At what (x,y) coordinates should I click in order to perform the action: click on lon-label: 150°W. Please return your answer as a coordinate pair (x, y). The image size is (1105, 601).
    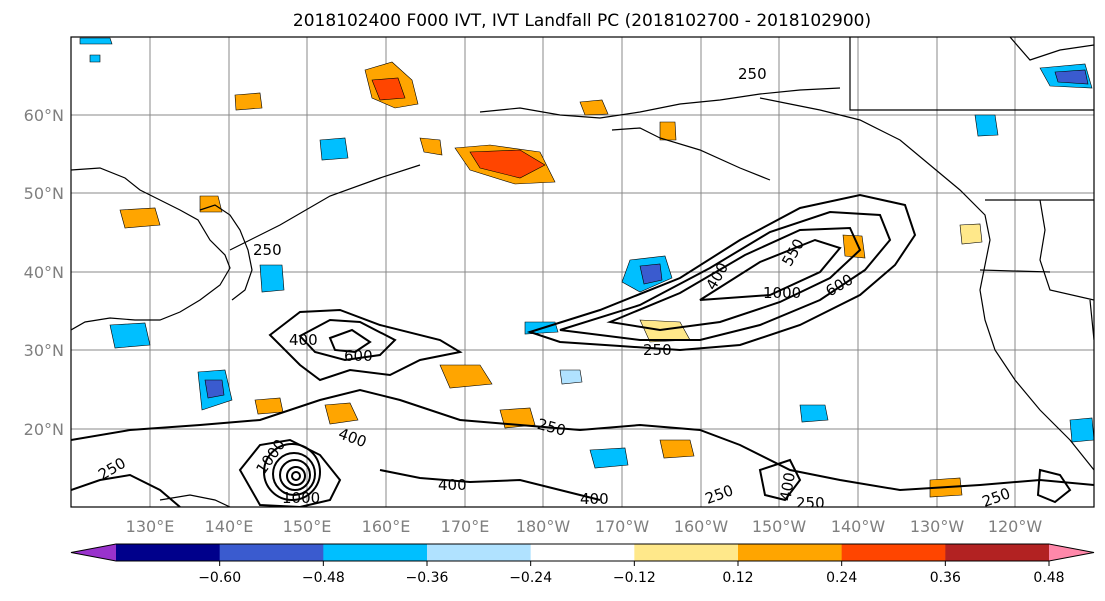
    Looking at the image, I should click on (779, 526).